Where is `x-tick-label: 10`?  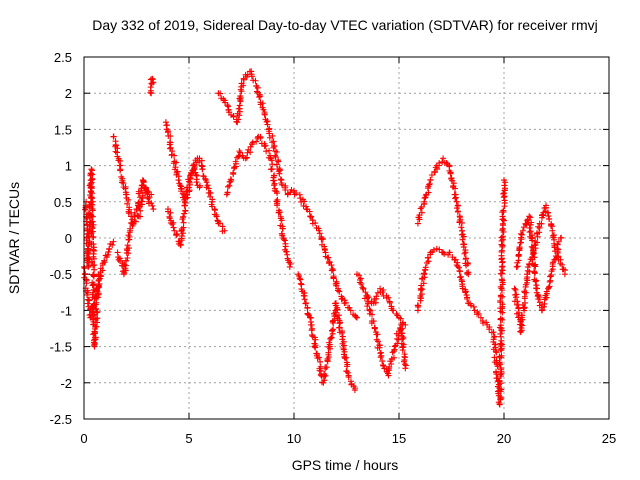
x-tick-label: 10 is located at coordinates (294, 438).